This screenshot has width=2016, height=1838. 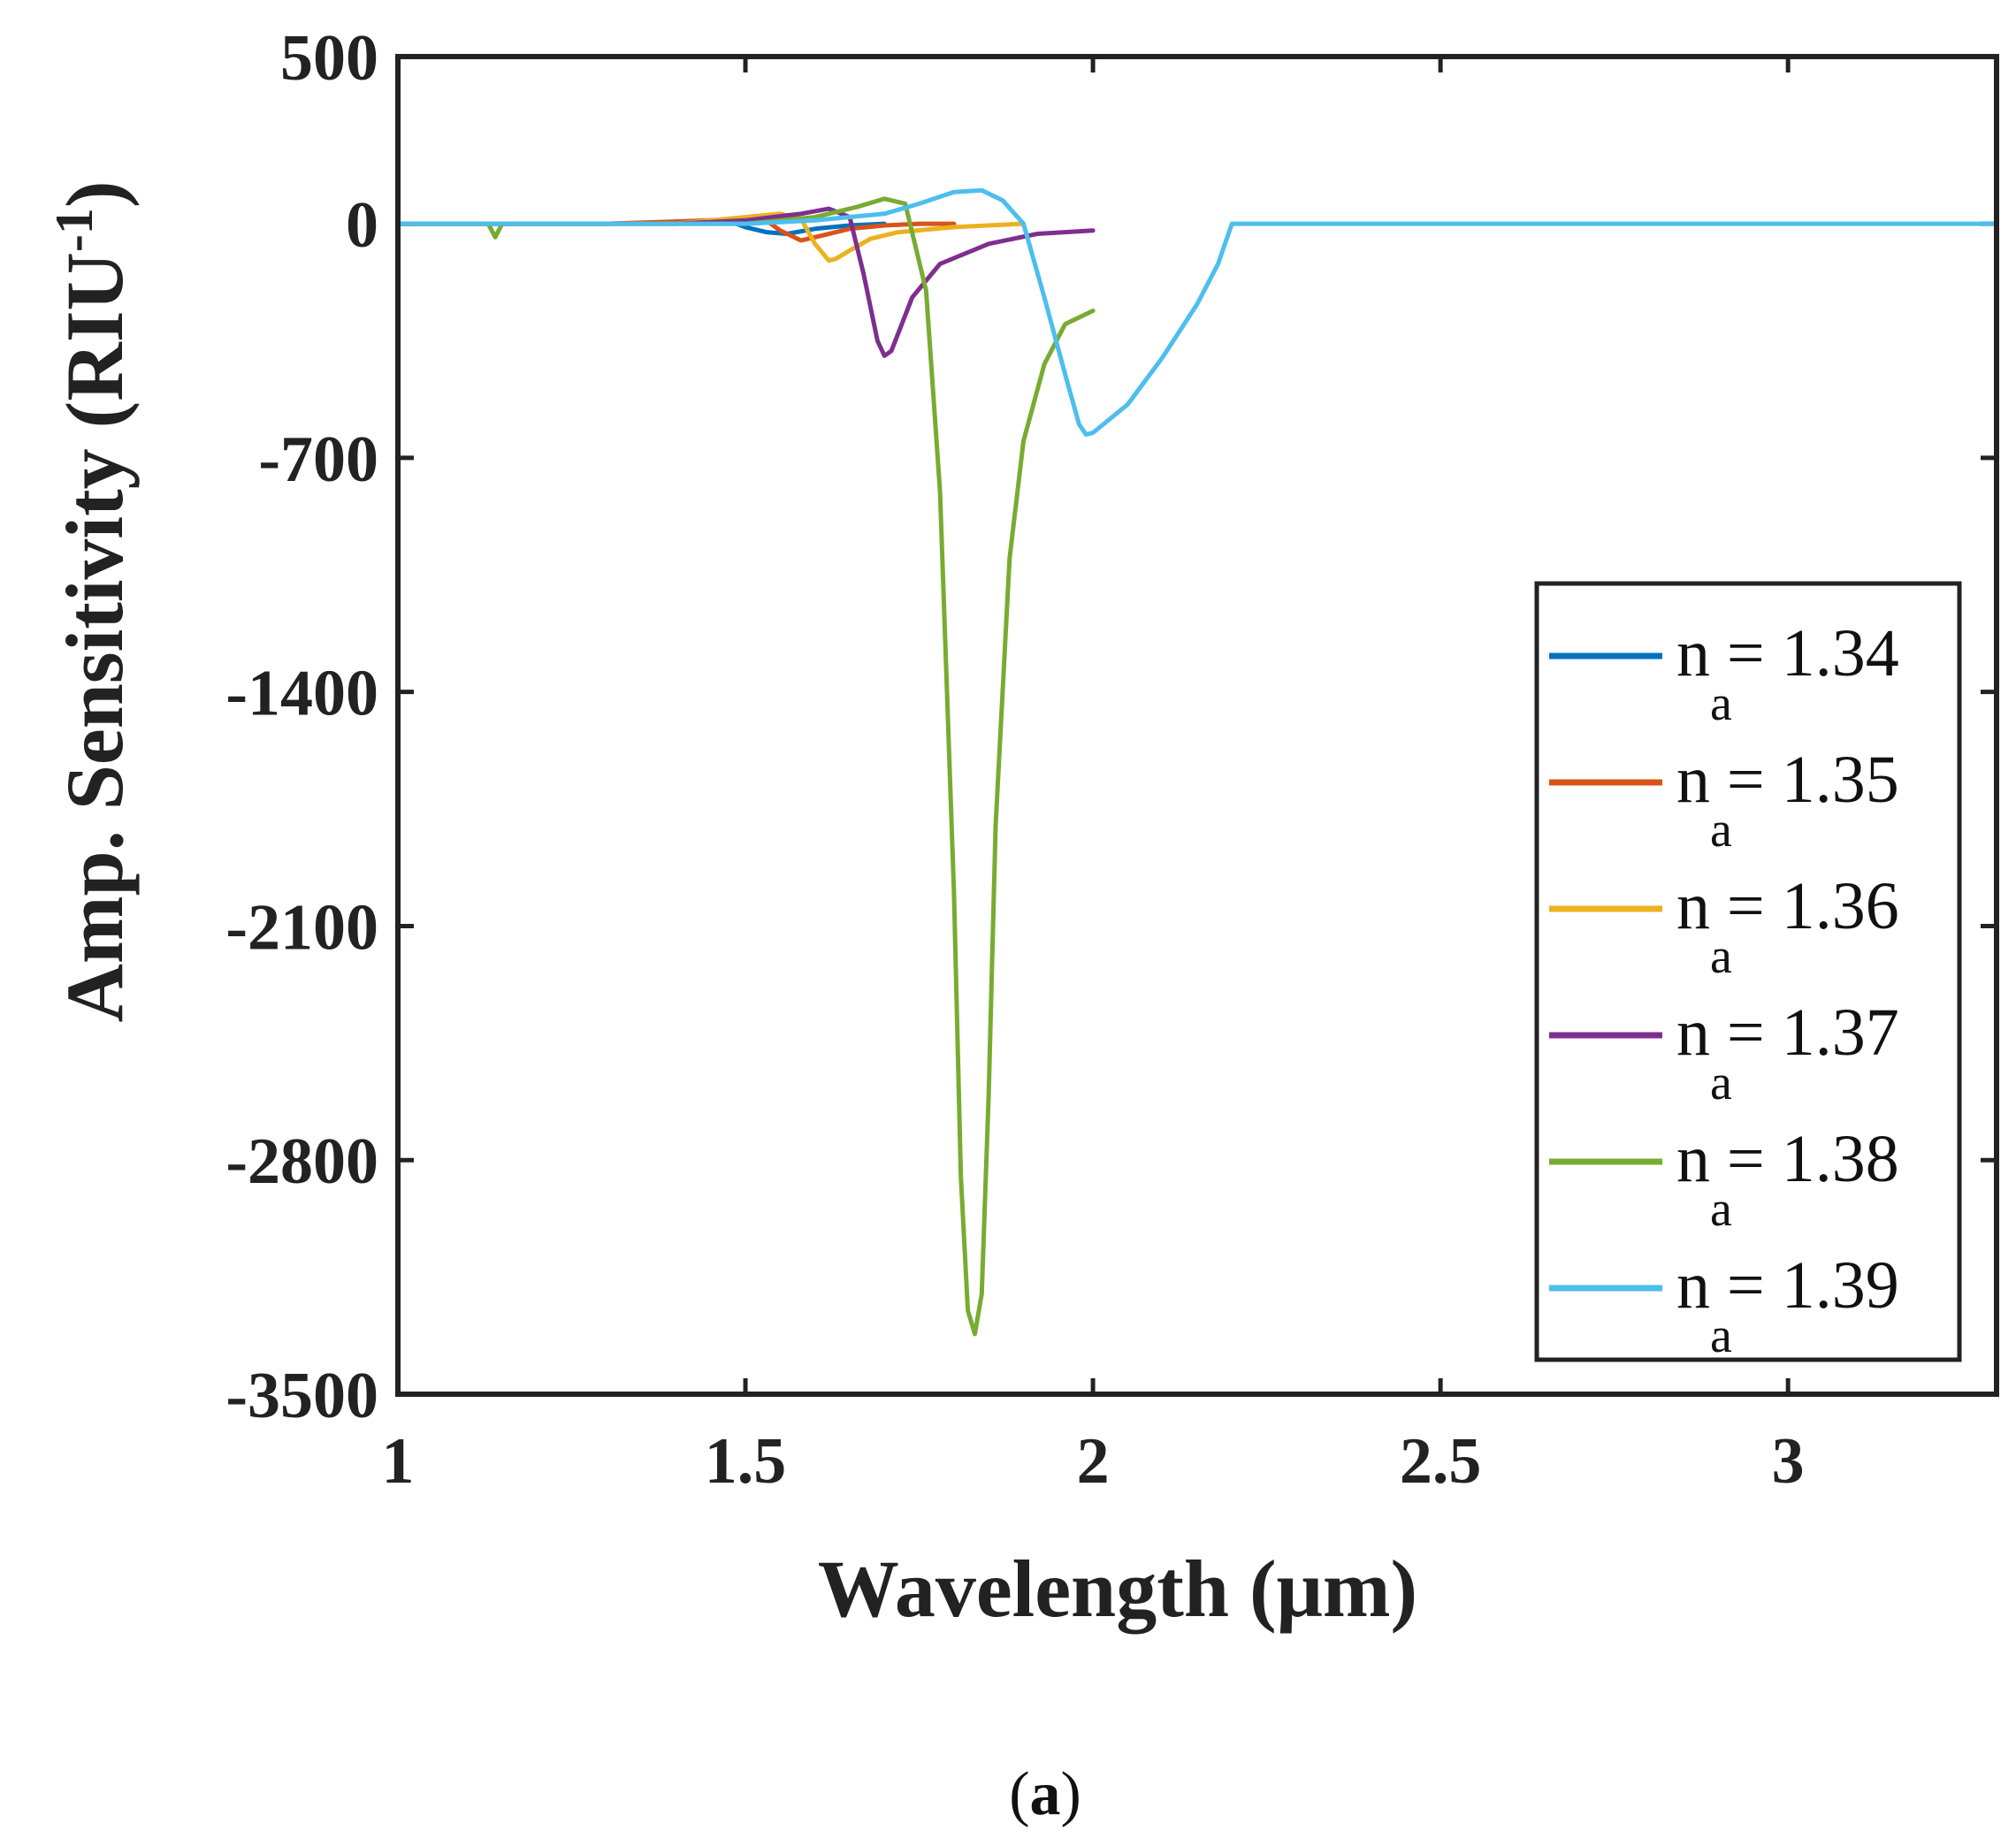 I want to click on legend-label-value: = 1.35, so click(x=1813, y=780).